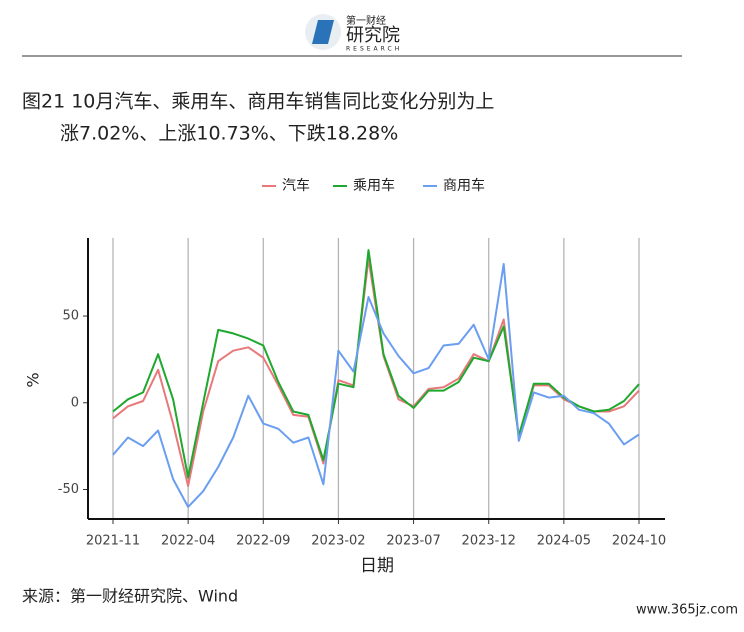  Describe the element at coordinates (33, 379) in the screenshot. I see `y-axis-label: %` at that location.